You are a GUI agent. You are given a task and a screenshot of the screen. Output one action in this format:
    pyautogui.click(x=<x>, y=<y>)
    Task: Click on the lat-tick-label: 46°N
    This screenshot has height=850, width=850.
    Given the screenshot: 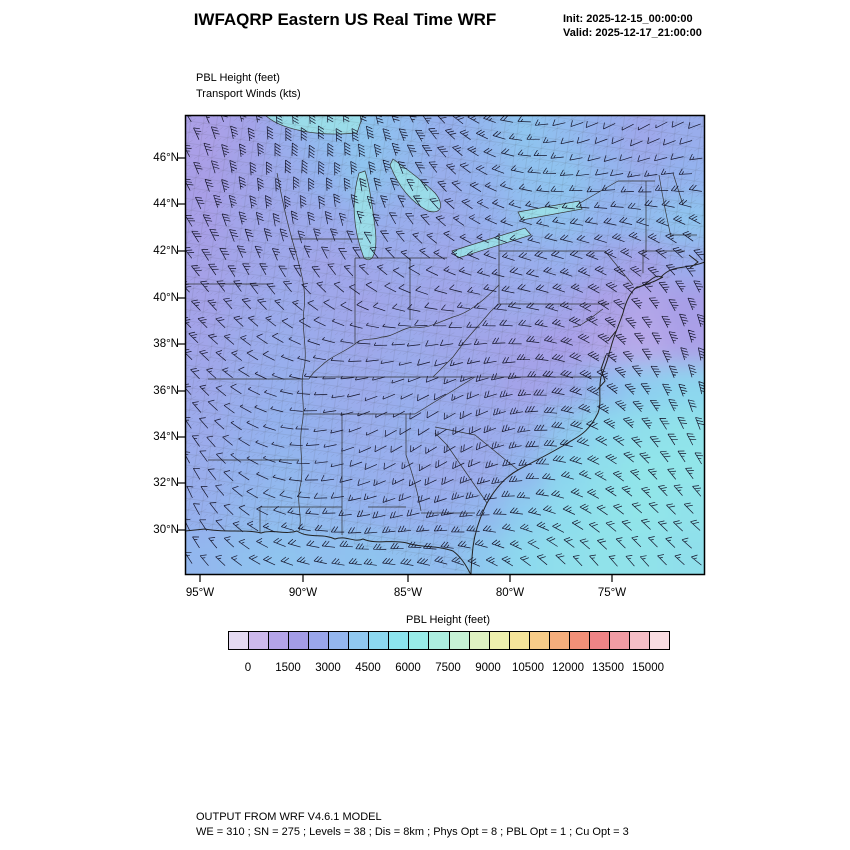 What is the action you would take?
    pyautogui.click(x=166, y=158)
    